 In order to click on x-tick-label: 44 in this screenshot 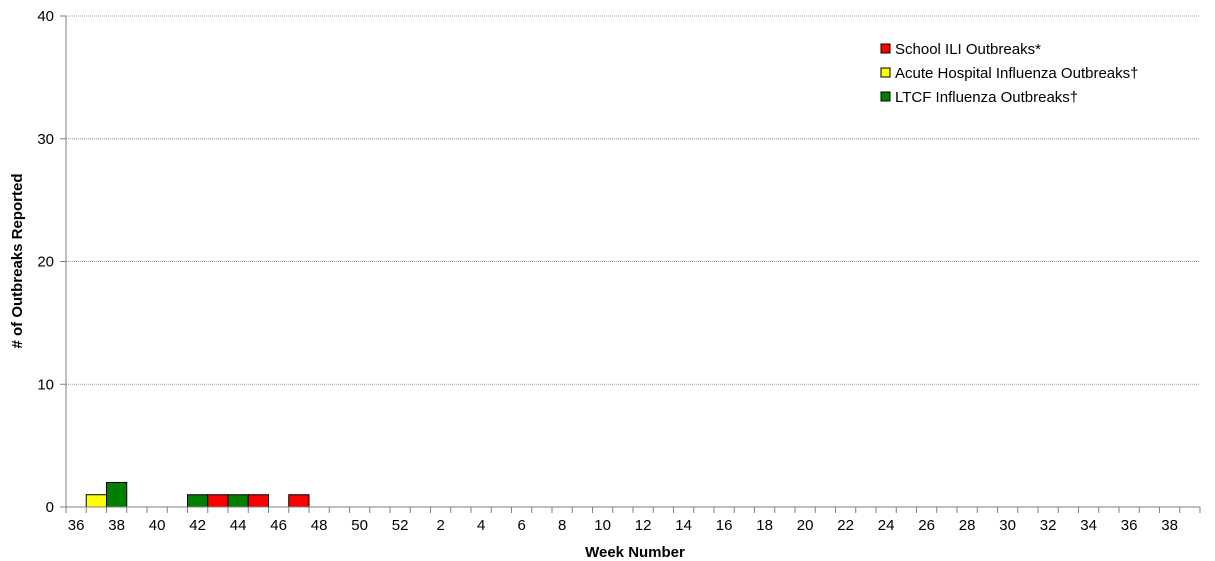, I will do `click(238, 525)`.